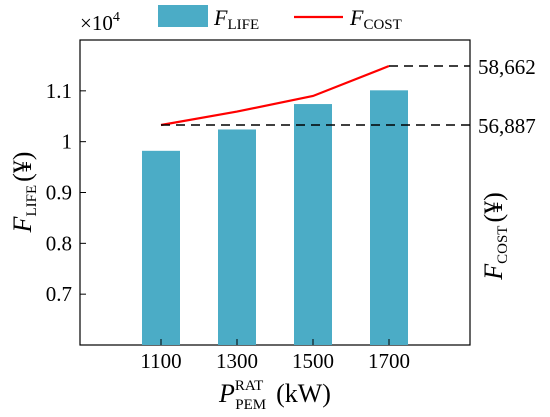 Image resolution: width=550 pixels, height=417 pixels. What do you see at coordinates (100, 22) in the screenshot?
I see `y-multiplier: ×10⁴` at bounding box center [100, 22].